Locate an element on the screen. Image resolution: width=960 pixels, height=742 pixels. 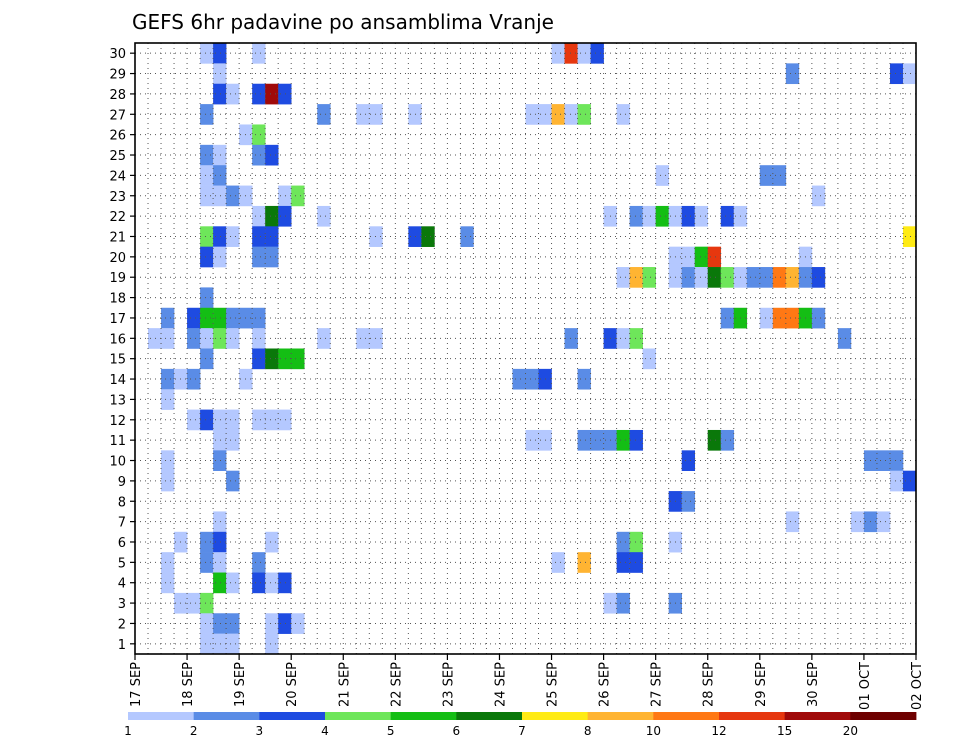
x-tick-label: 26 SEP is located at coordinates (605, 684).